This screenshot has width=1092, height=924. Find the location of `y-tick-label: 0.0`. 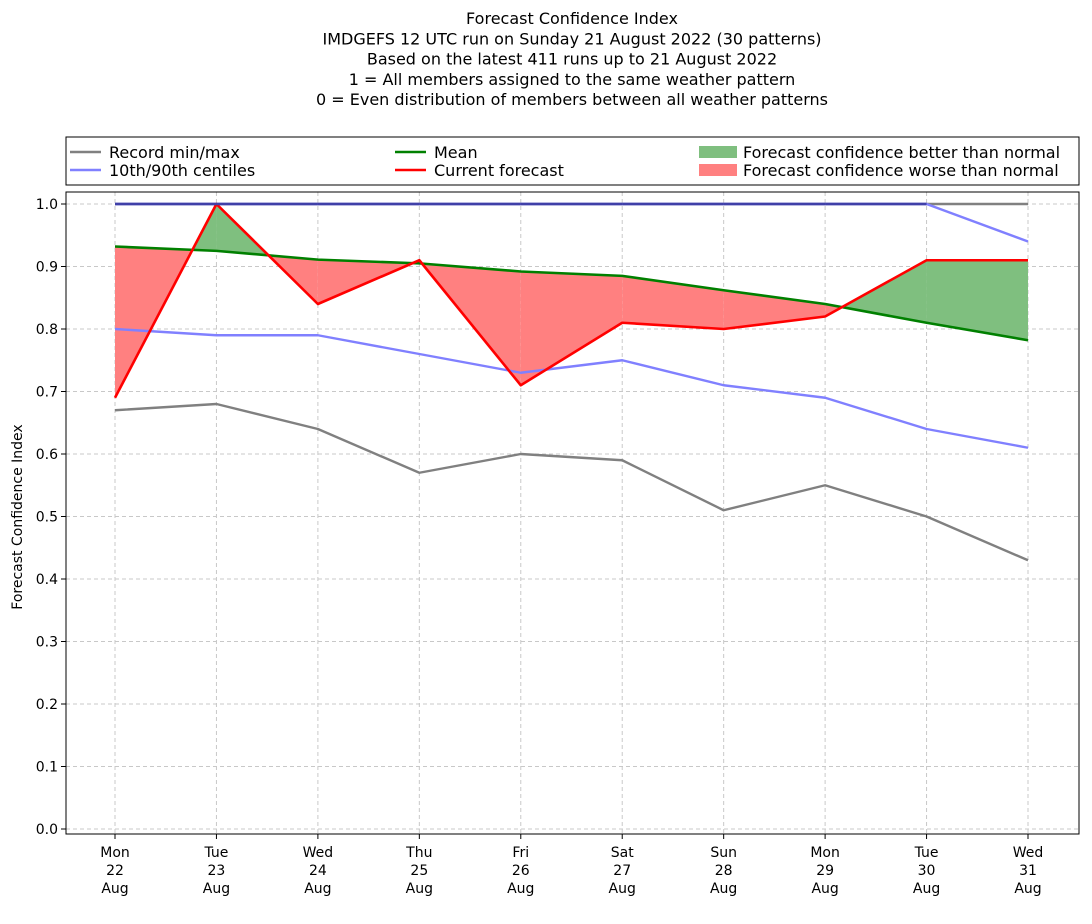

y-tick-label: 0.0 is located at coordinates (47, 830).